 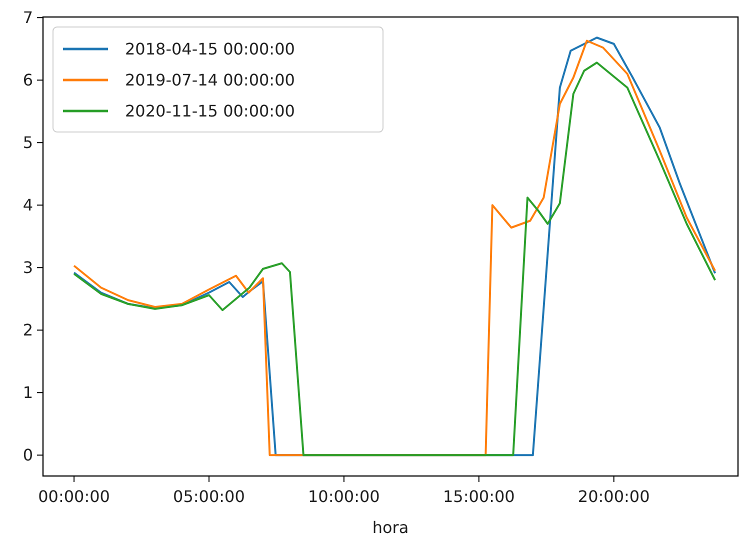 What do you see at coordinates (344, 496) in the screenshot?
I see `x-tick-label: 10:00:00` at bounding box center [344, 496].